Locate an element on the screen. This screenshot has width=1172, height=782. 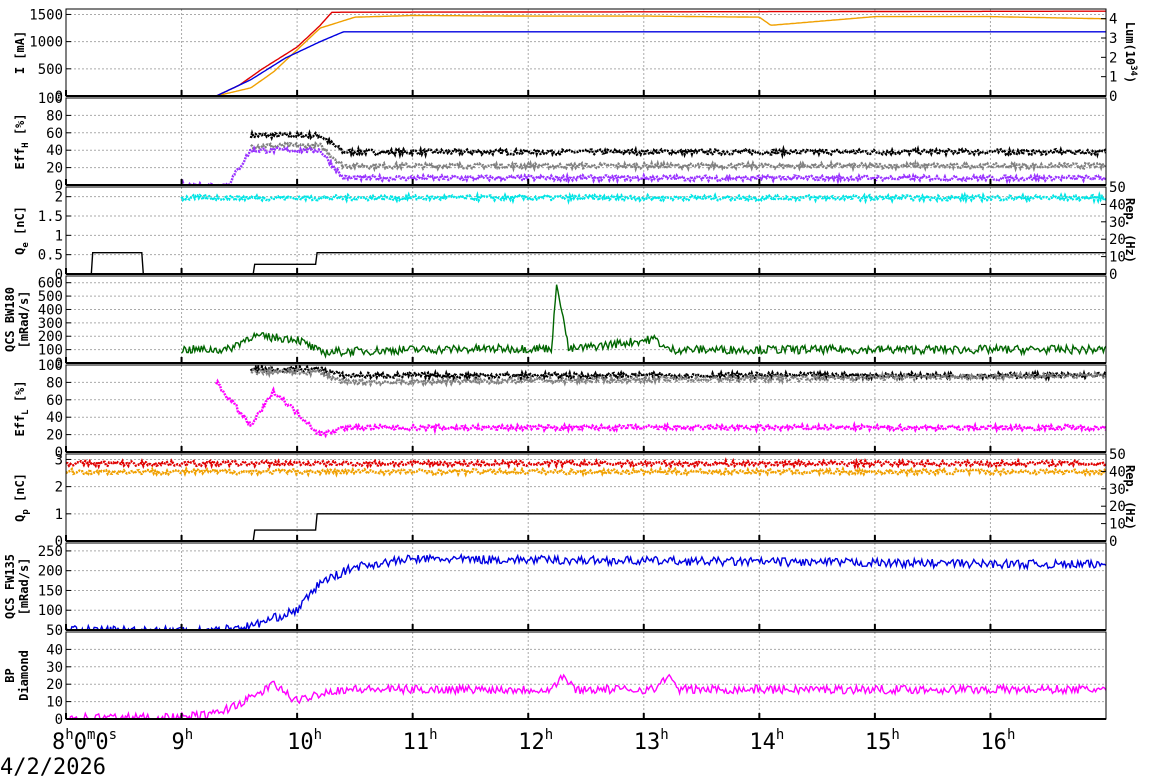
x-tick-label: 10h is located at coordinates (304, 741).